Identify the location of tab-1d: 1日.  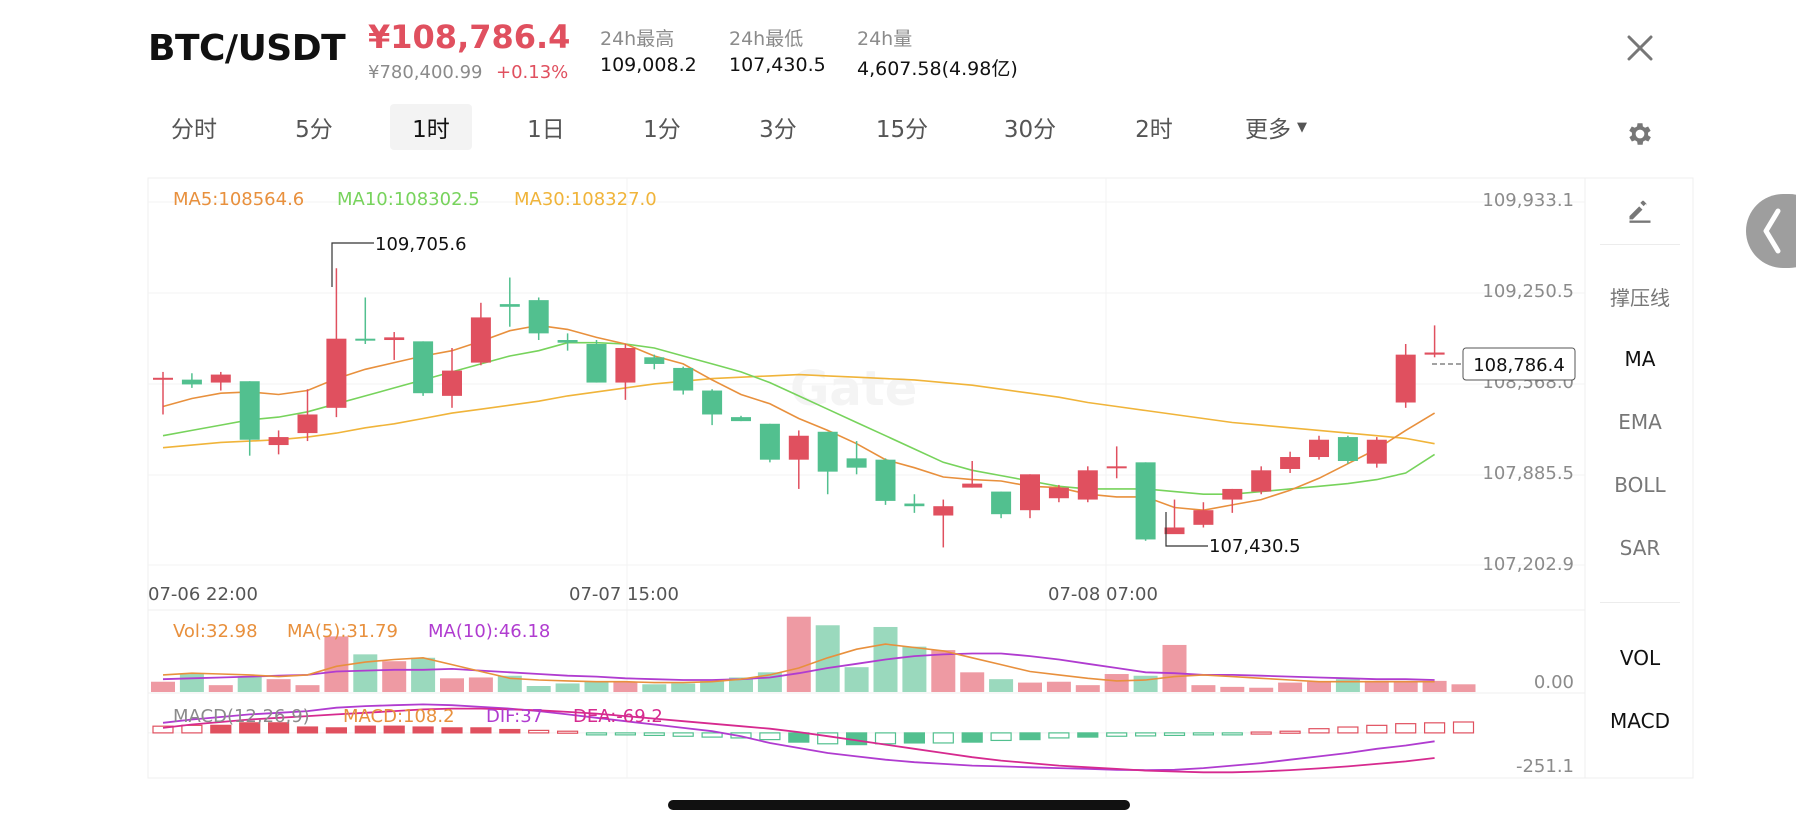
(546, 130).